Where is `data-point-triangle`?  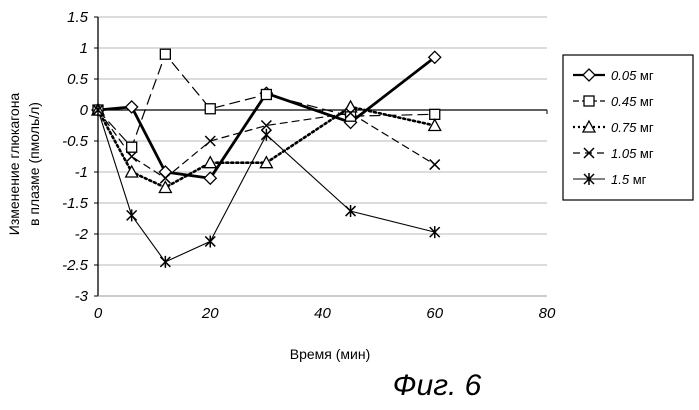 data-point-triangle is located at coordinates (351, 106).